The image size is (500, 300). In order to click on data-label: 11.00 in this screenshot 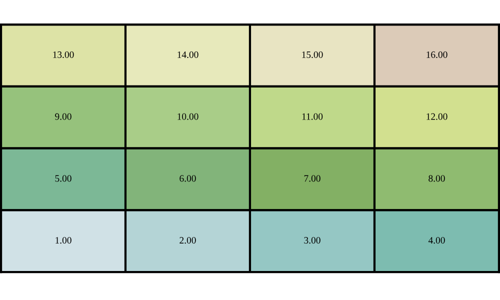, I will do `click(312, 116)`.